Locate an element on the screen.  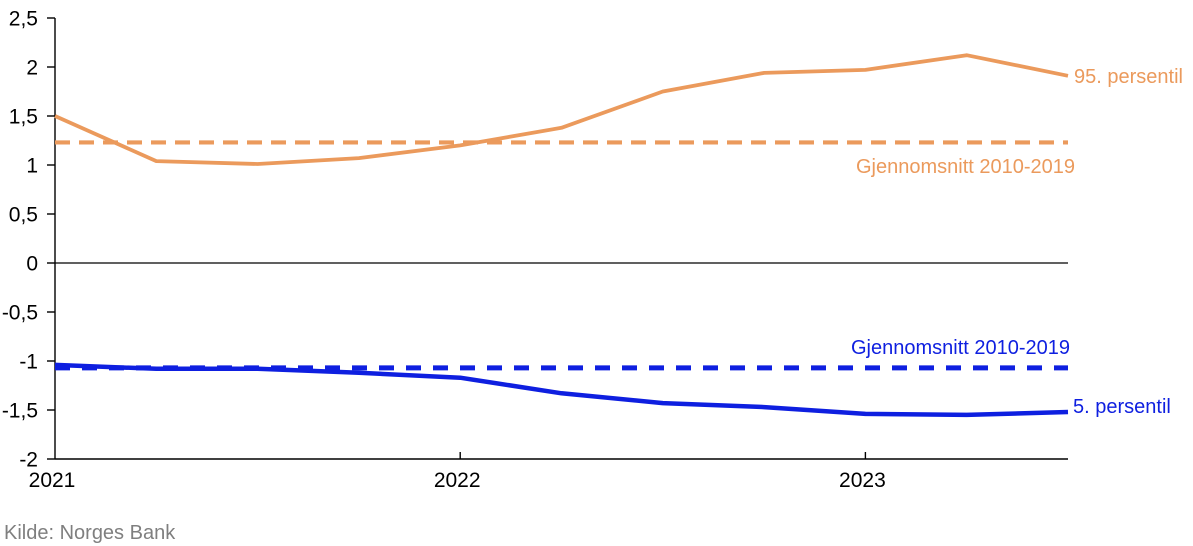
y-tick-label: 0 is located at coordinates (32, 264).